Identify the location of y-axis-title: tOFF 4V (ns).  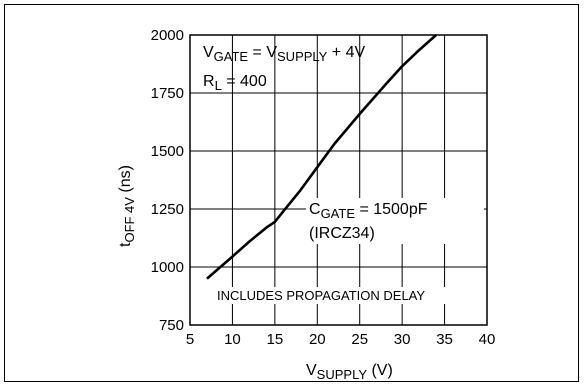
(127, 206).